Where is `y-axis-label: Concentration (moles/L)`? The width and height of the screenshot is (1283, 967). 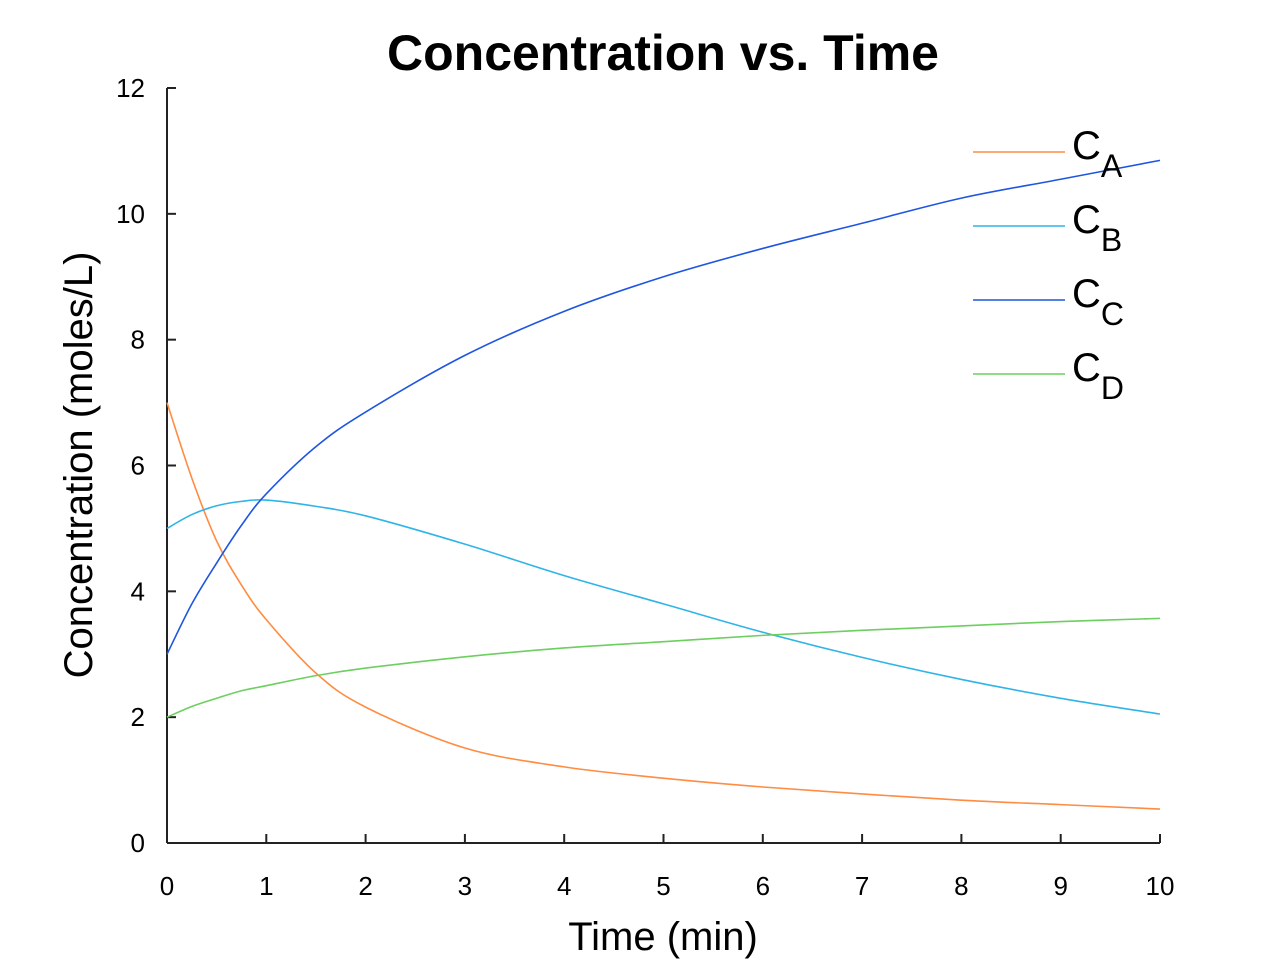
y-axis-label: Concentration (moles/L) is located at coordinates (79, 465).